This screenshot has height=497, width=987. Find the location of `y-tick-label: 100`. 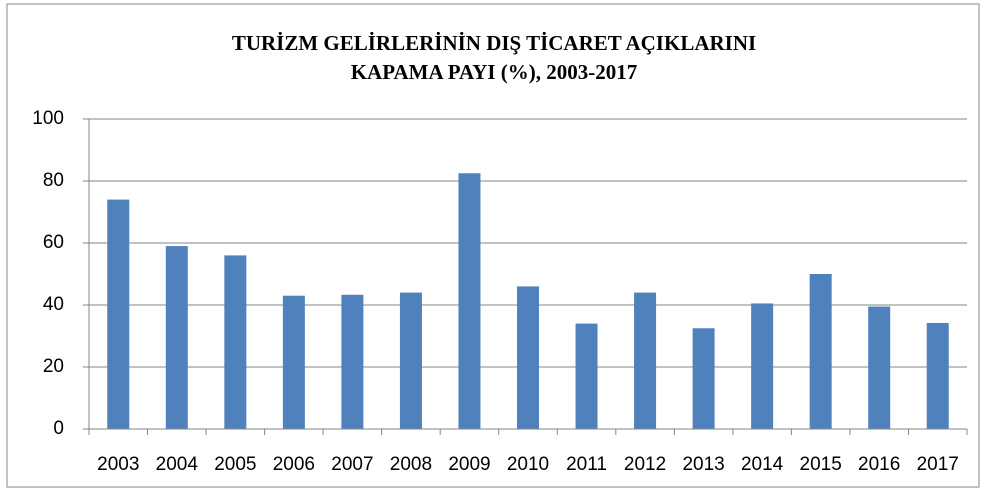

y-tick-label: 100 is located at coordinates (48, 118).